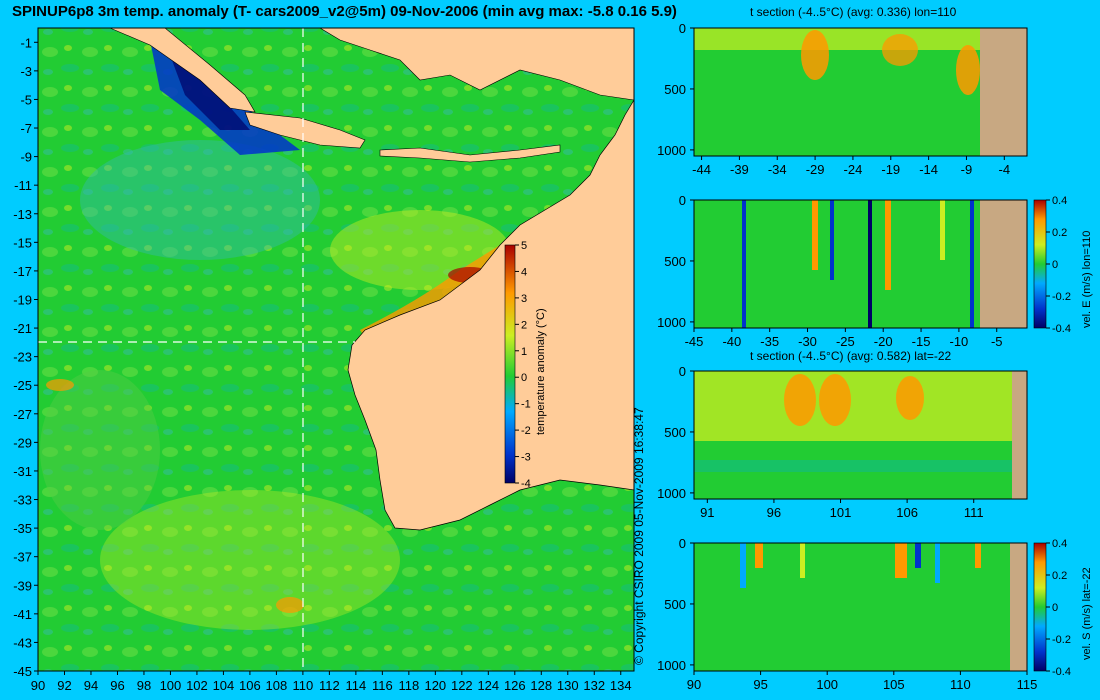 The image size is (1100, 700). I want to click on vel-s-x-tick-label: 90, so click(694, 684).